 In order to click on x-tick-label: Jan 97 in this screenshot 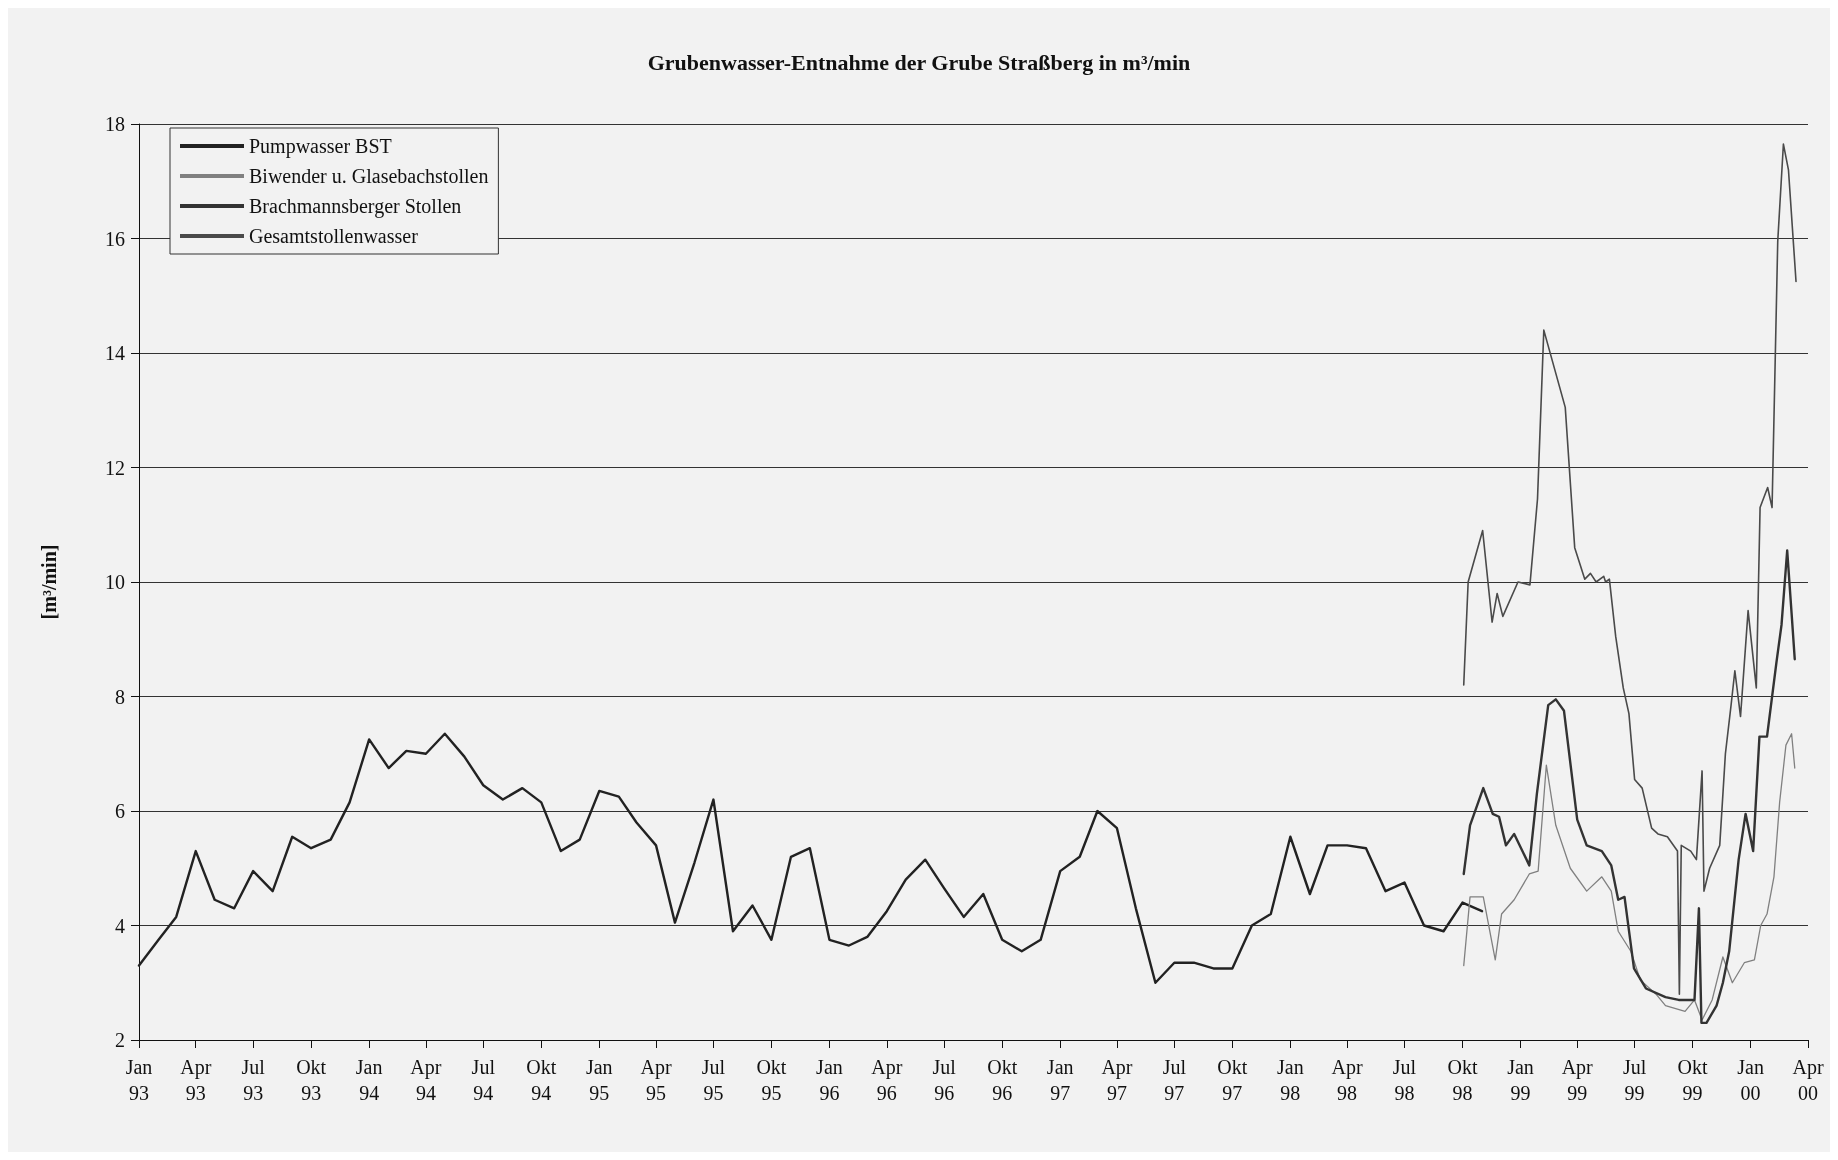, I will do `click(1060, 1080)`.